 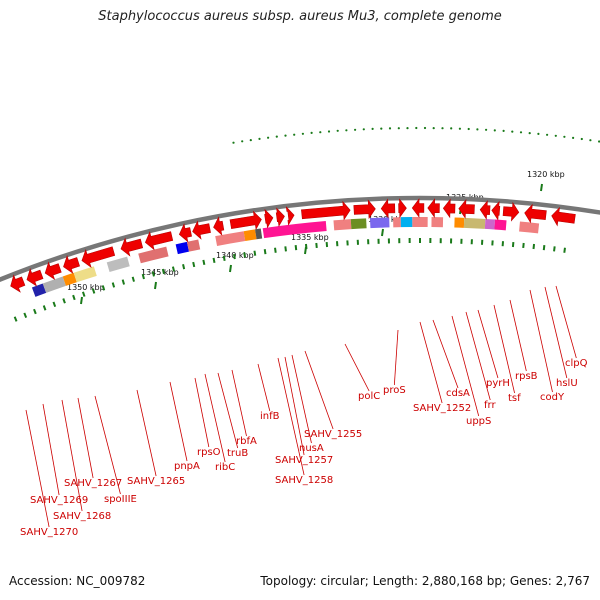 What do you see at coordinates (490, 405) in the screenshot?
I see `gene-label: frr` at bounding box center [490, 405].